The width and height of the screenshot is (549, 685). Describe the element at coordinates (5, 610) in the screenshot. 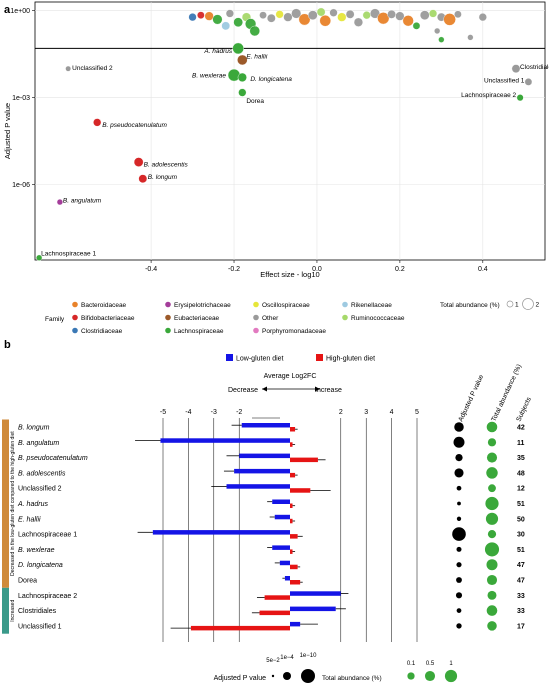

I see `group-bar` at that location.